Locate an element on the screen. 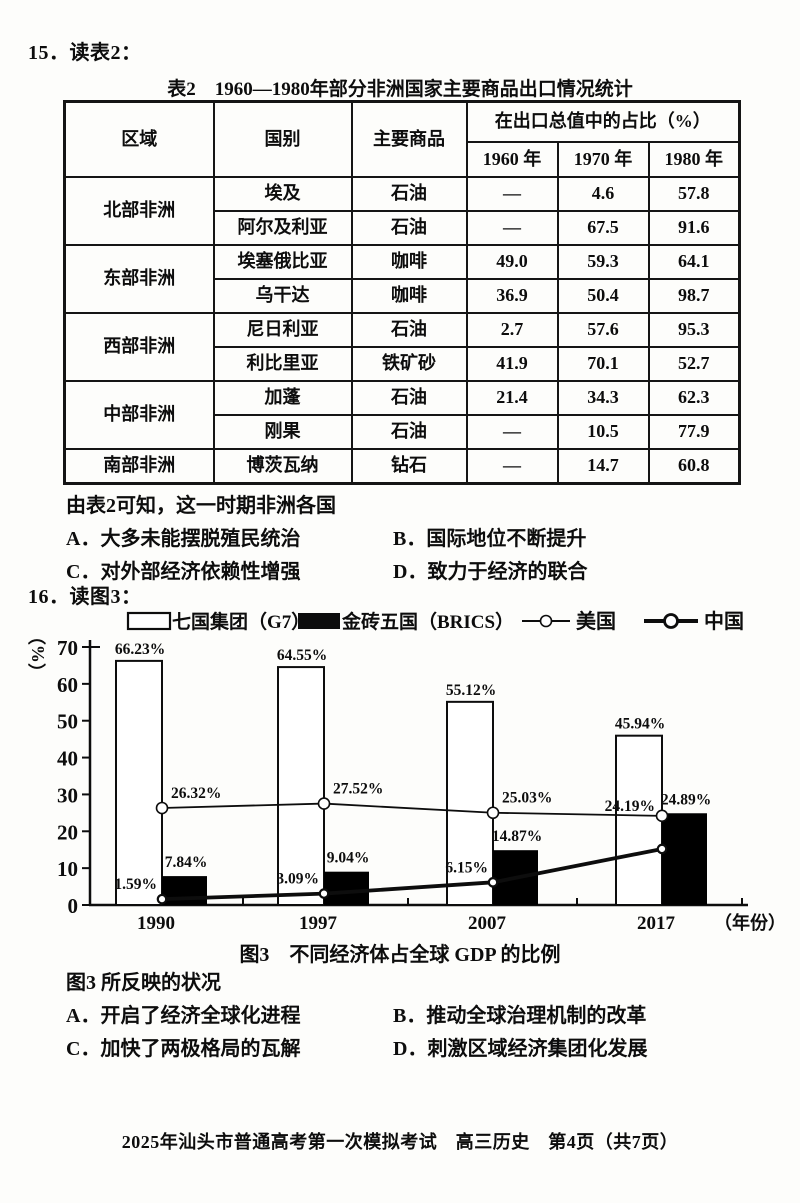 The height and width of the screenshot is (1203, 800). table-row: 东部非洲 埃塞俄比亚 咖啡 49.0 59.3 64.1 is located at coordinates (402, 279).